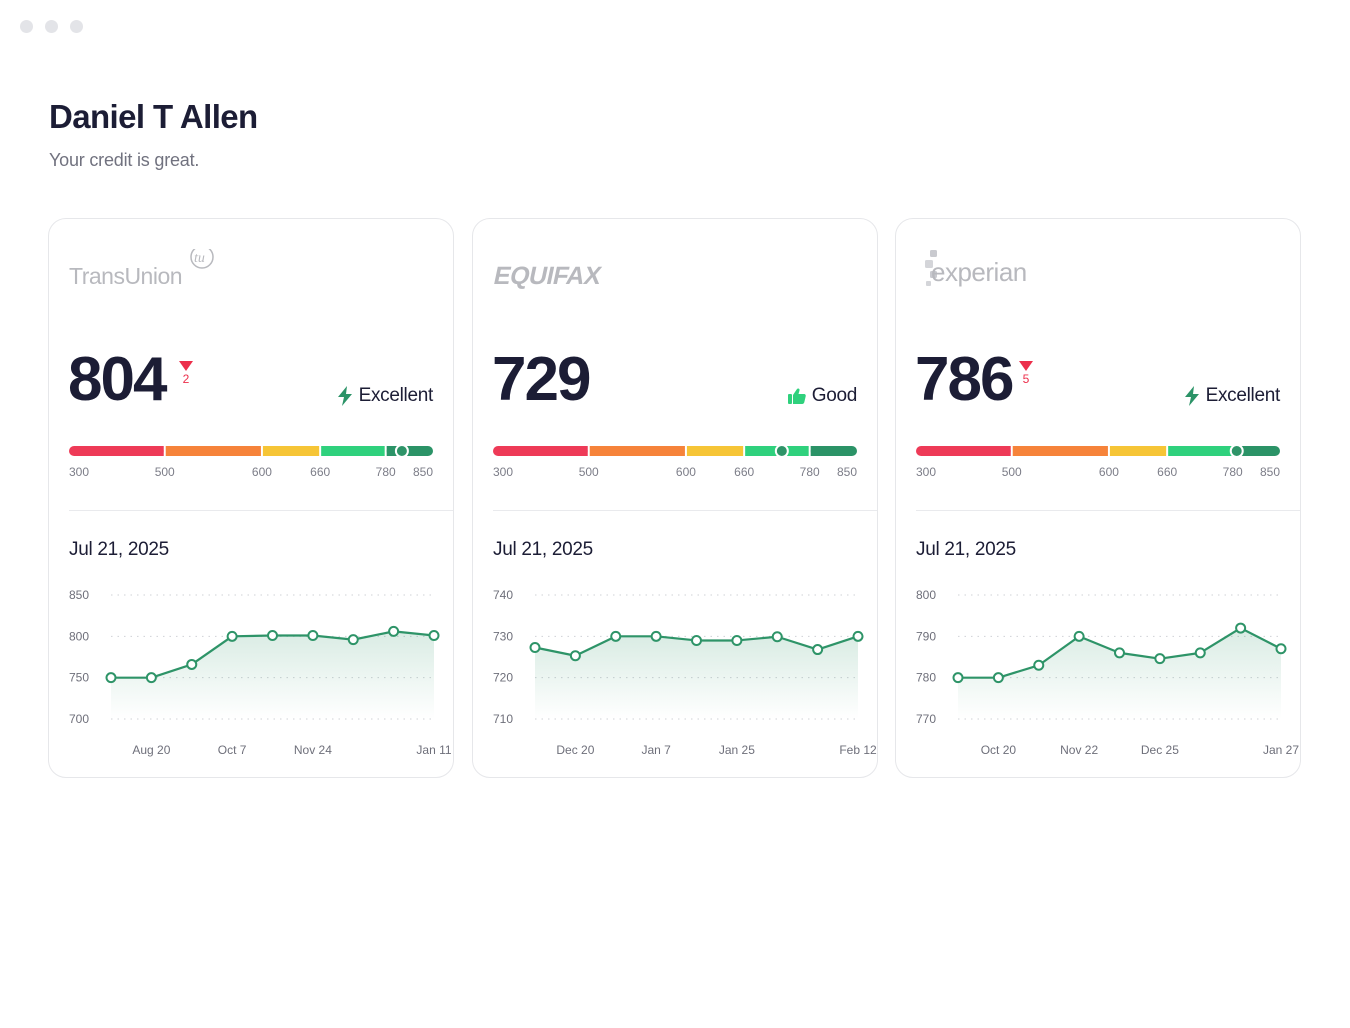 The width and height of the screenshot is (1350, 1028). What do you see at coordinates (125, 276) in the screenshot?
I see `svg-text: TransUnion` at bounding box center [125, 276].